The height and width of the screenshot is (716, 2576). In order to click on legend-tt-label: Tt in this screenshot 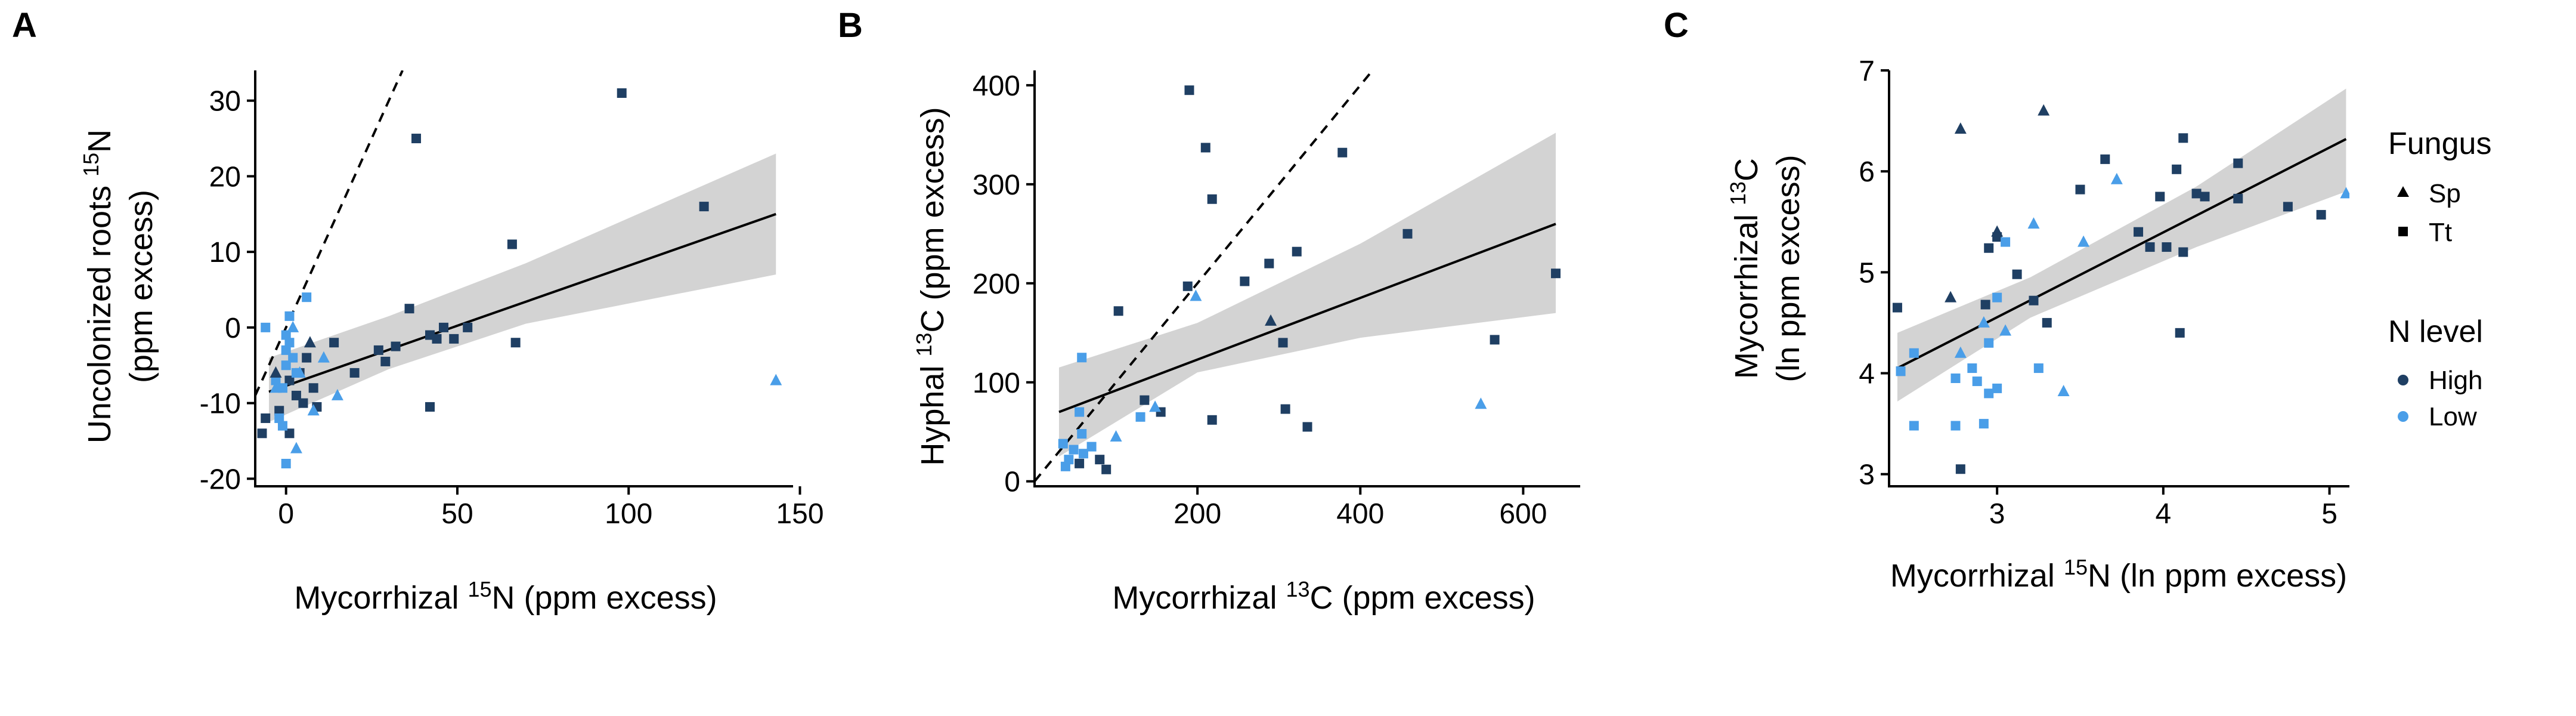, I will do `click(2441, 232)`.